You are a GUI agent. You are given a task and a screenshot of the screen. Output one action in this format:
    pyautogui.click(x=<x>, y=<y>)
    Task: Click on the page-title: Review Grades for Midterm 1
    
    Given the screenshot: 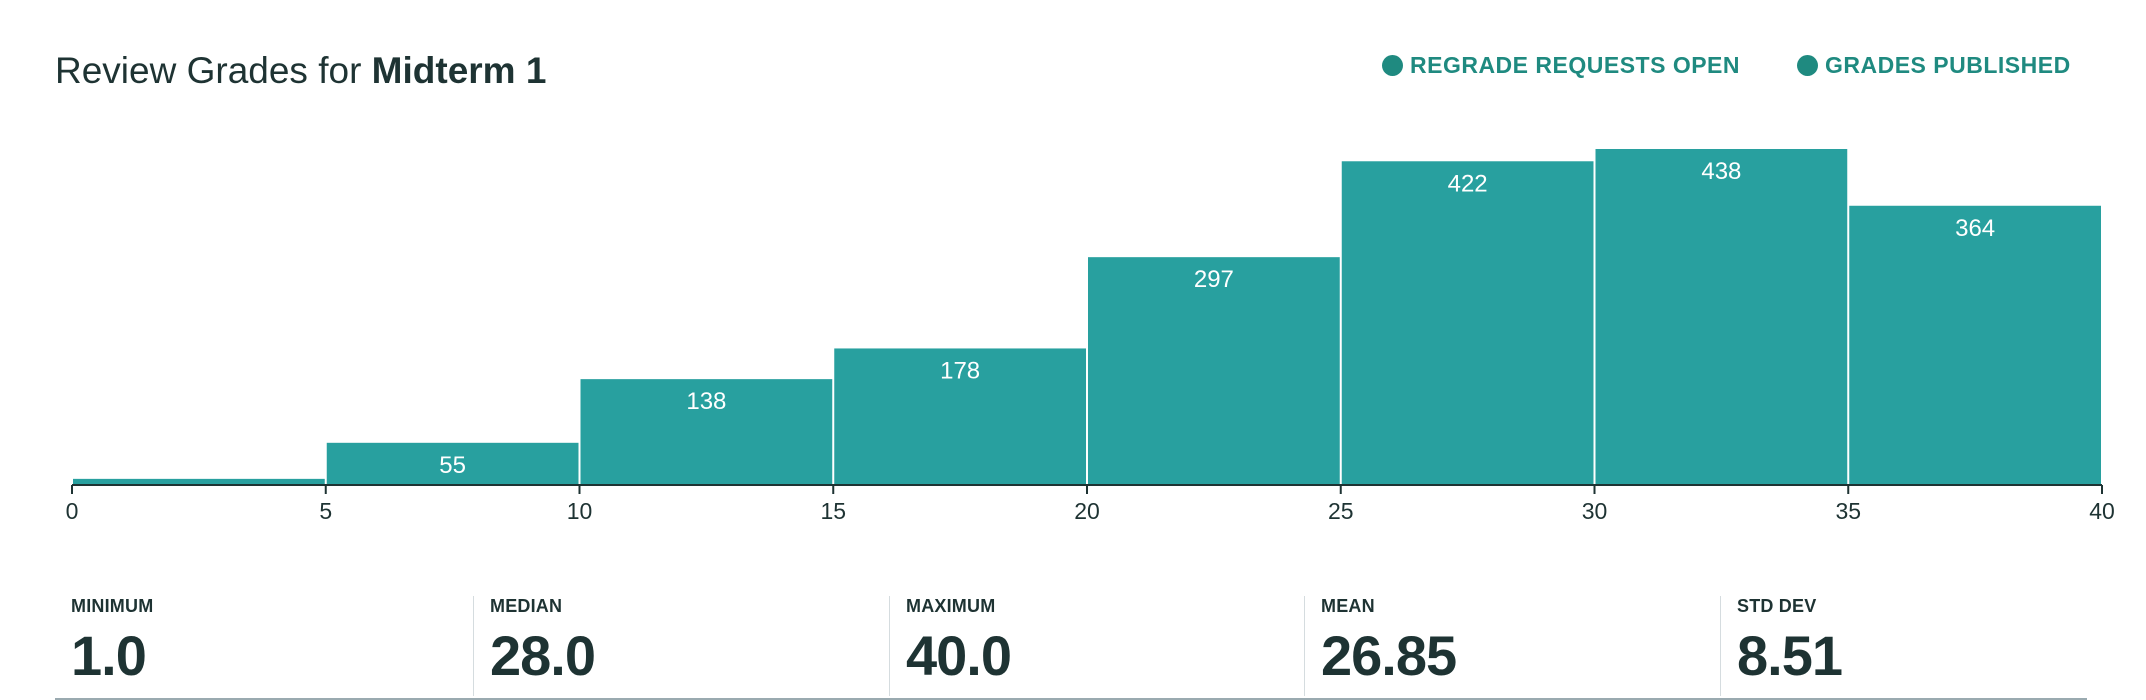 What is the action you would take?
    pyautogui.click(x=300, y=71)
    